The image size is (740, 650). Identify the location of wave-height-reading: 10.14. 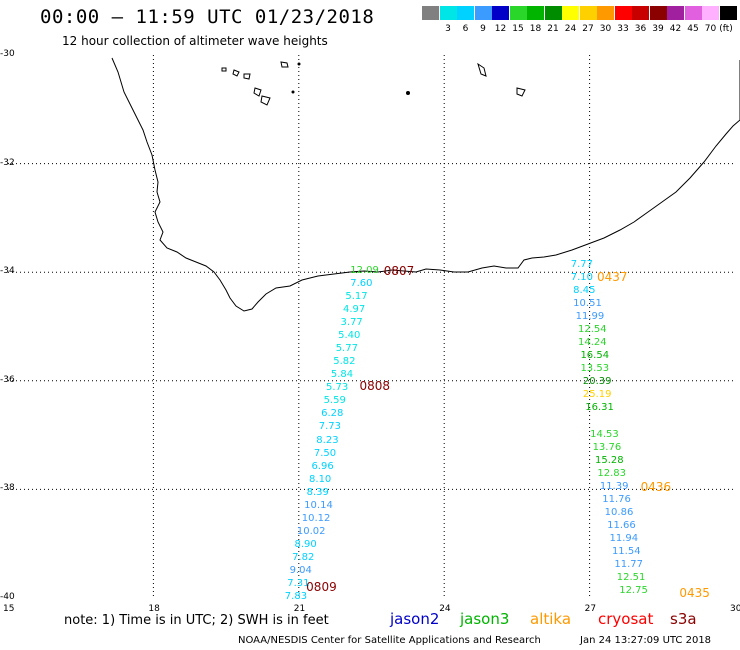
(318, 505).